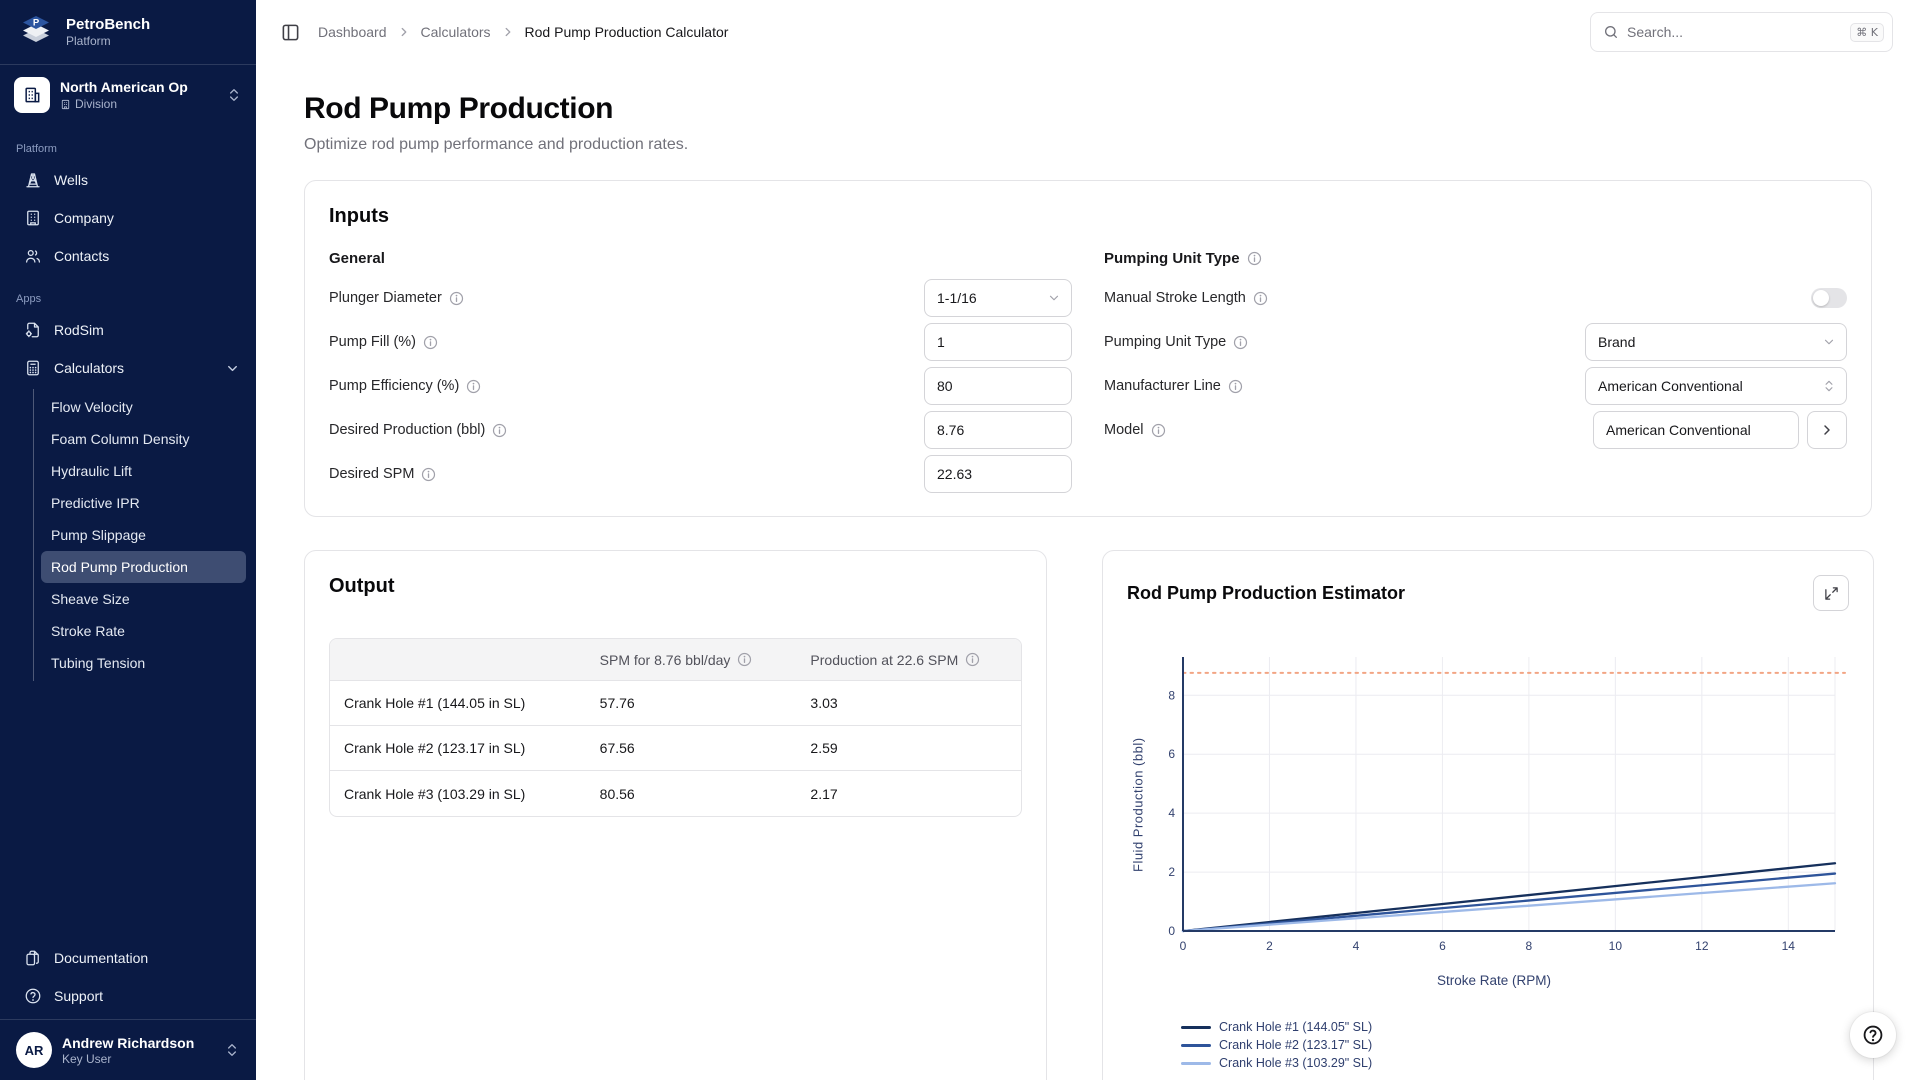 The image size is (1920, 1080). I want to click on model-field: American Conventional, so click(1696, 430).